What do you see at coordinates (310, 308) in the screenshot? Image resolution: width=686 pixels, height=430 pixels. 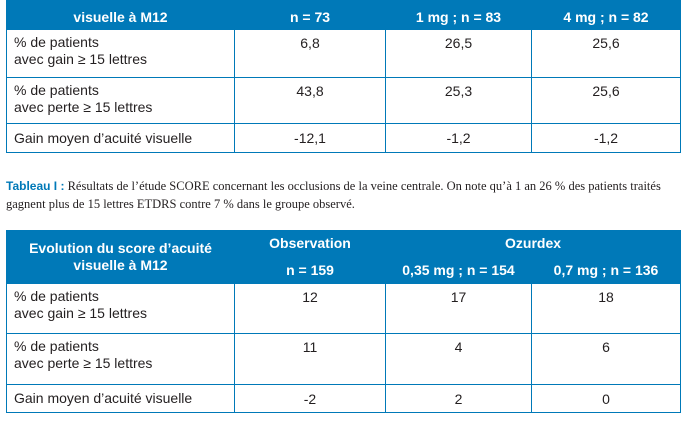 I see `cell-value: 12` at bounding box center [310, 308].